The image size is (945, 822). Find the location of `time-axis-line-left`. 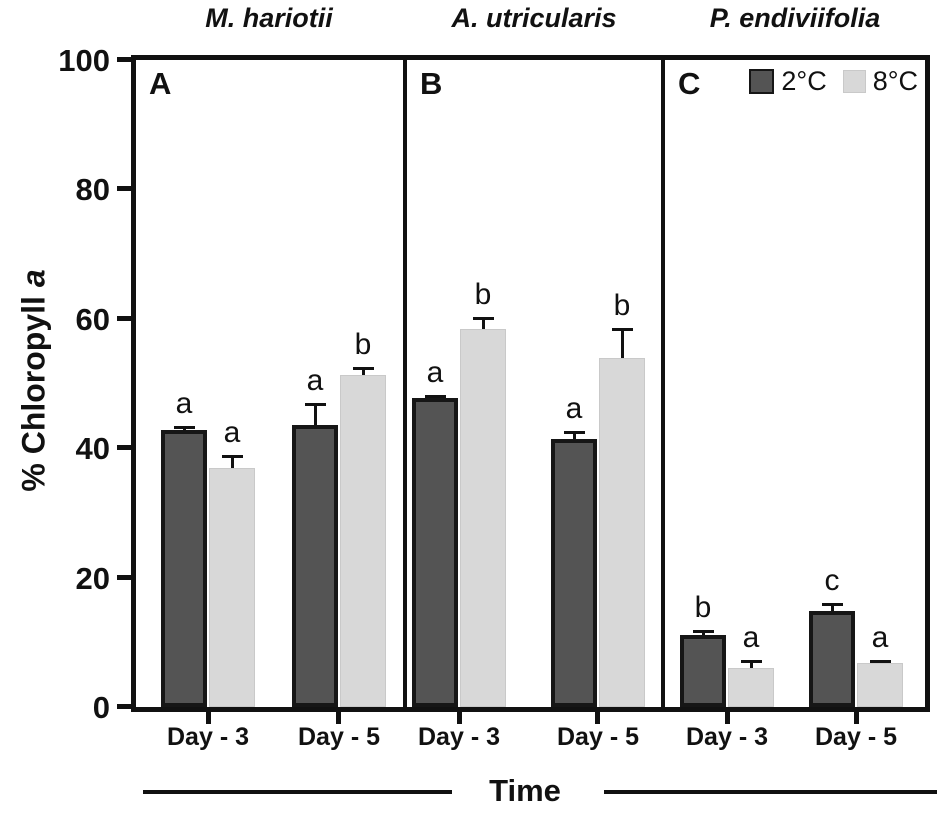

time-axis-line-left is located at coordinates (297, 792).